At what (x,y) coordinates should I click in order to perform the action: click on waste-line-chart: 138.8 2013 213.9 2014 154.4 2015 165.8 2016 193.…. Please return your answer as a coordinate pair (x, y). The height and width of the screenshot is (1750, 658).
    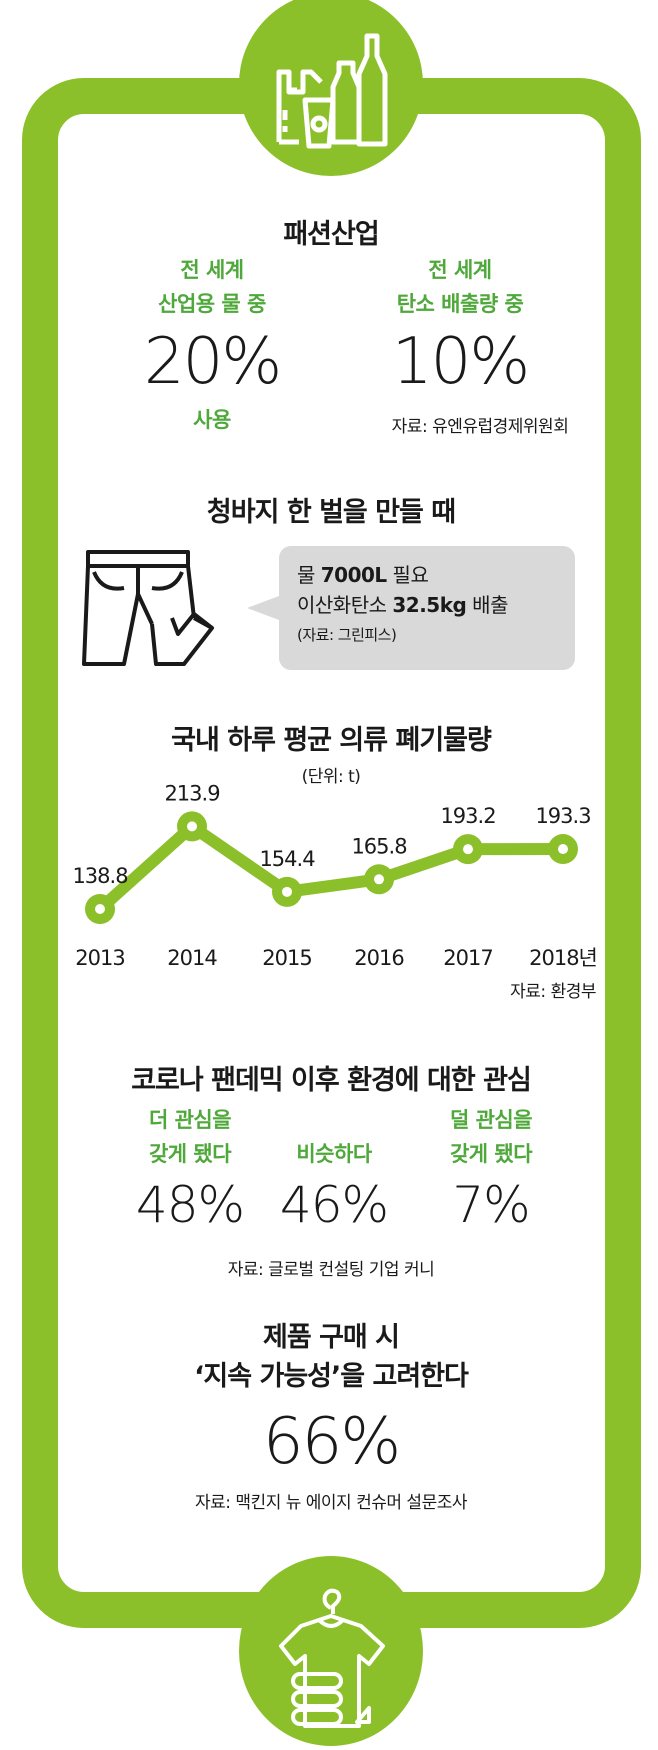
    Looking at the image, I should click on (334, 875).